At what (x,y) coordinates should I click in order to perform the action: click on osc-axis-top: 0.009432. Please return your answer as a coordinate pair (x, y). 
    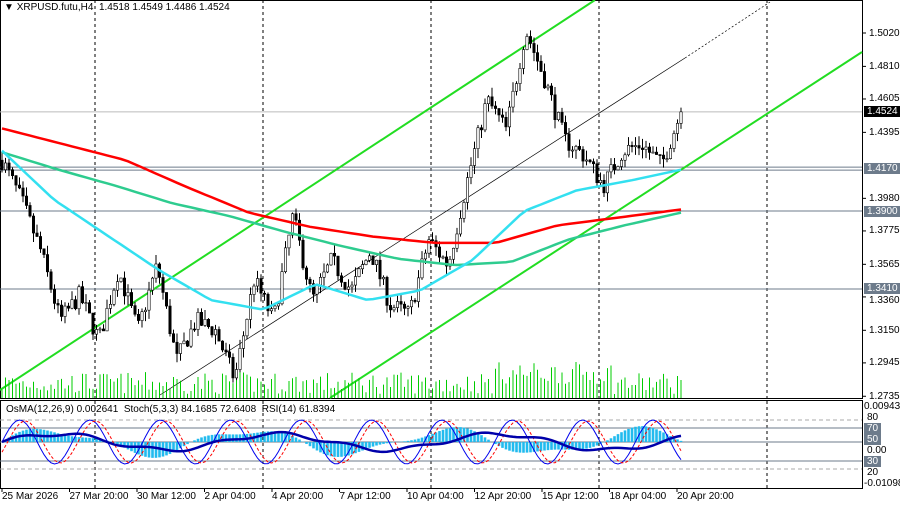
    Looking at the image, I should click on (882, 406).